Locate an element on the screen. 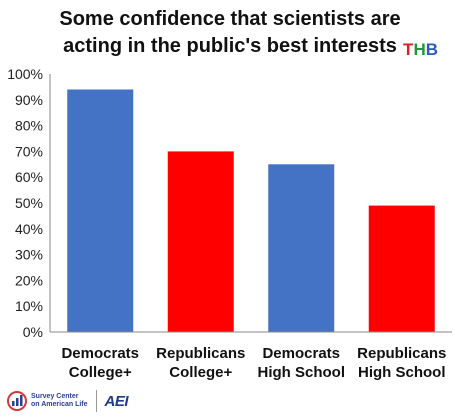 Image resolution: width=460 pixels, height=420 pixels. aei-logo: AEI is located at coordinates (116, 401).